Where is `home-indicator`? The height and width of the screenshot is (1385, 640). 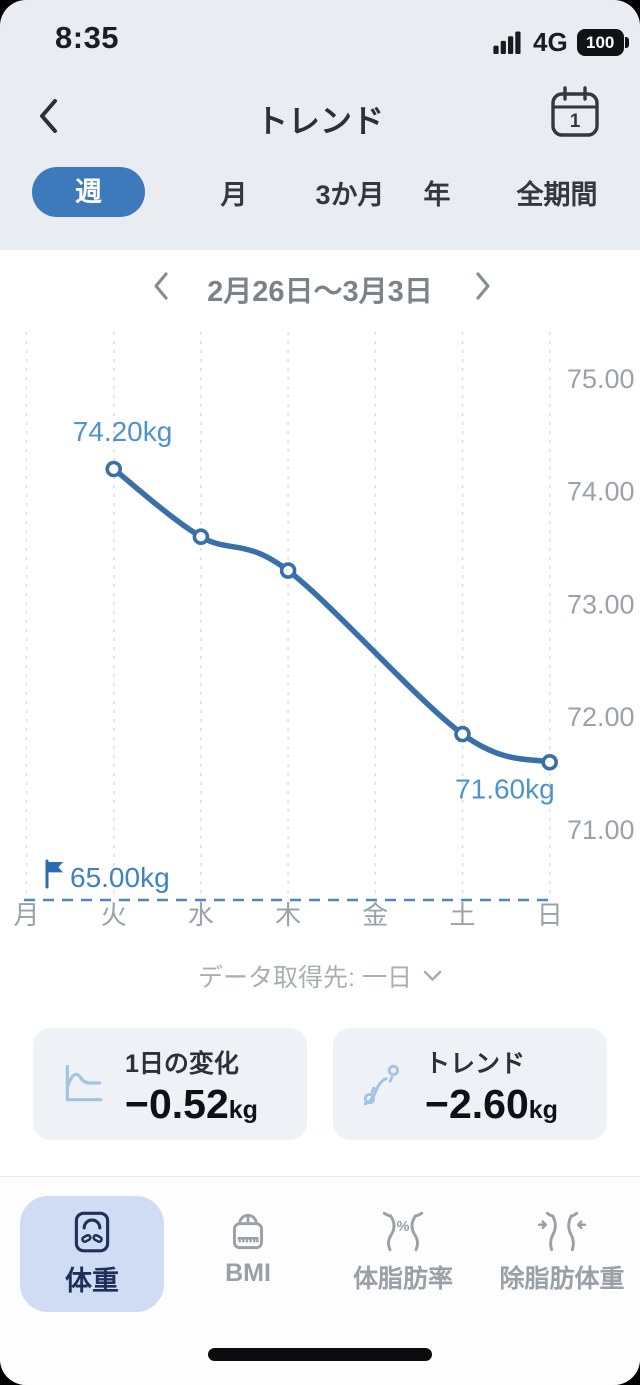 home-indicator is located at coordinates (320, 1354).